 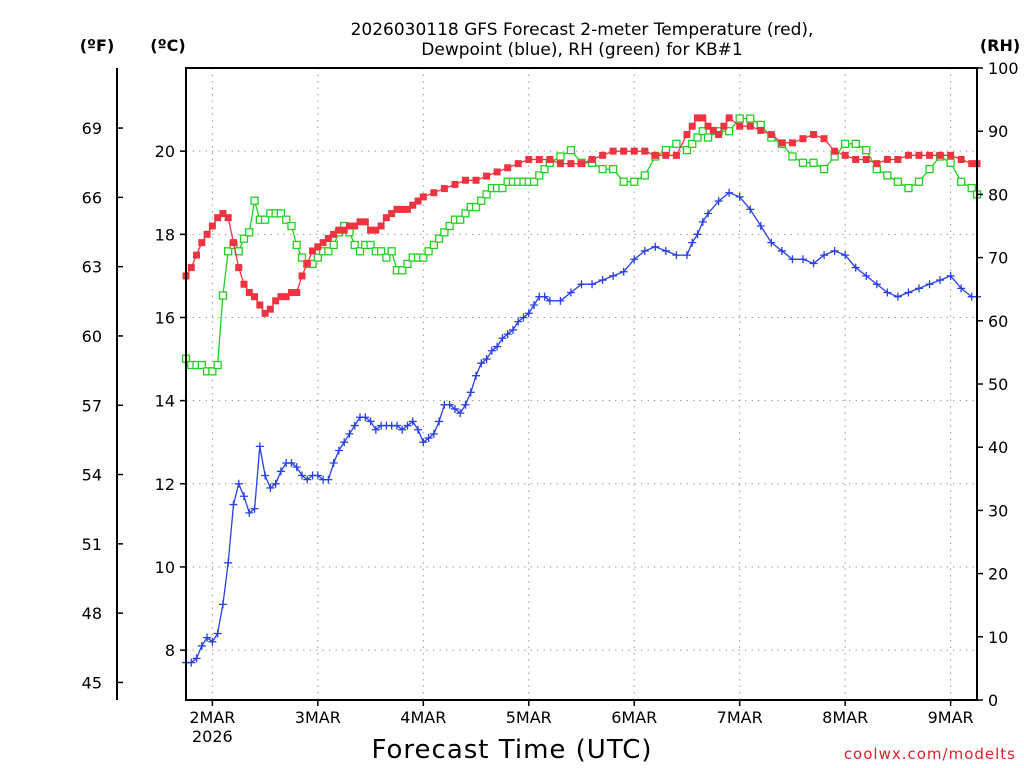 I want to click on celsius-tick-label: 12, so click(x=165, y=484).